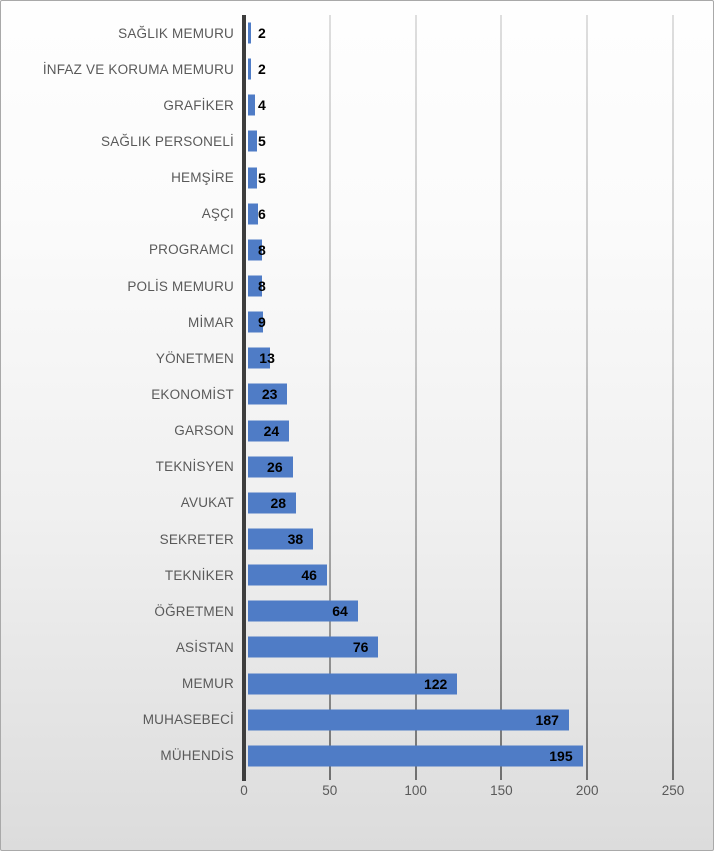 The image size is (714, 851). I want to click on chart-row: HEMŞİRE 5, so click(357, 178).